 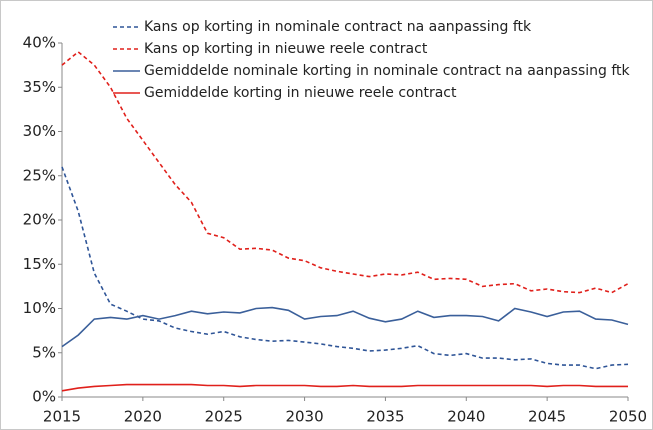 I want to click on x-tick-label: 2050, so click(x=628, y=417).